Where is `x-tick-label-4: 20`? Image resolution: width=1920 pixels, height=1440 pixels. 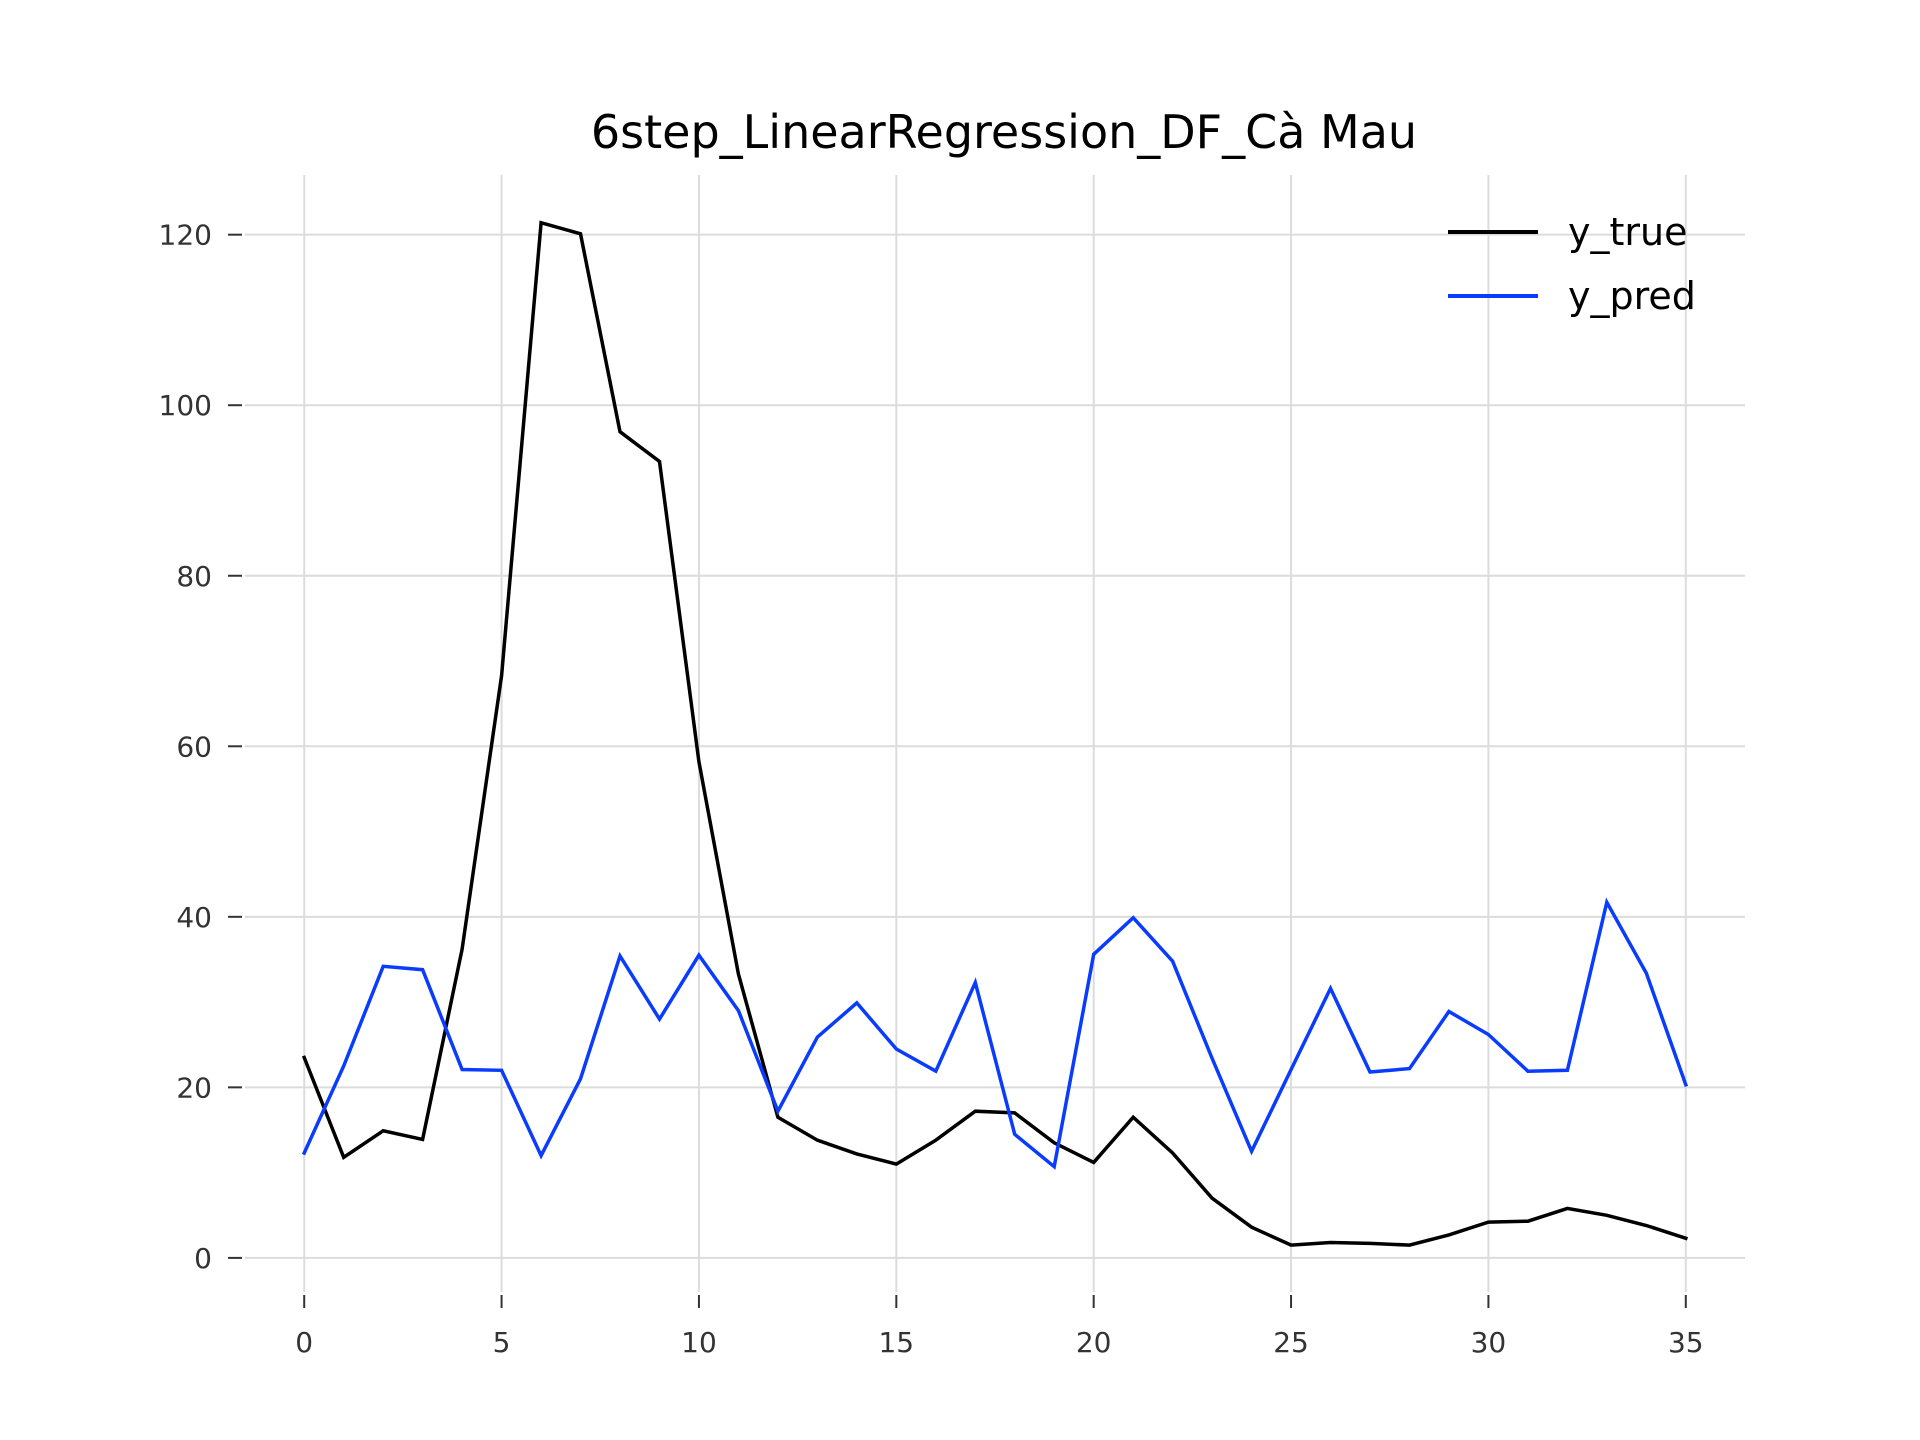
x-tick-label-4: 20 is located at coordinates (1094, 1342).